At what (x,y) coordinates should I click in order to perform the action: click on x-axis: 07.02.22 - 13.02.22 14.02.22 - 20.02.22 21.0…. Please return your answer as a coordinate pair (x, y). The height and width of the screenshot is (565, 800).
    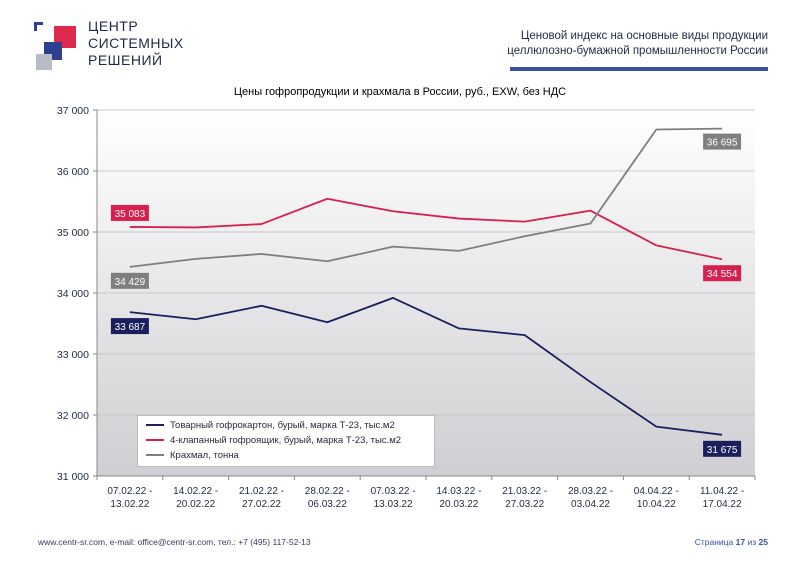
    Looking at the image, I should click on (426, 492).